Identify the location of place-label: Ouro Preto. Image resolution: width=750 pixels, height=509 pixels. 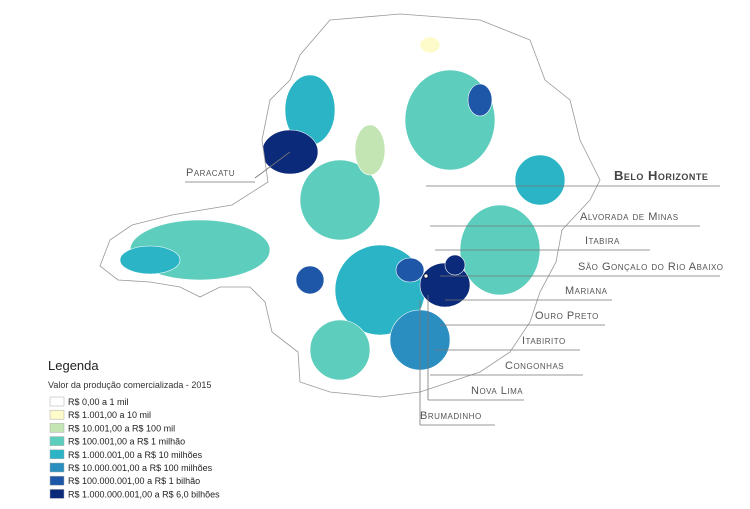
(567, 316).